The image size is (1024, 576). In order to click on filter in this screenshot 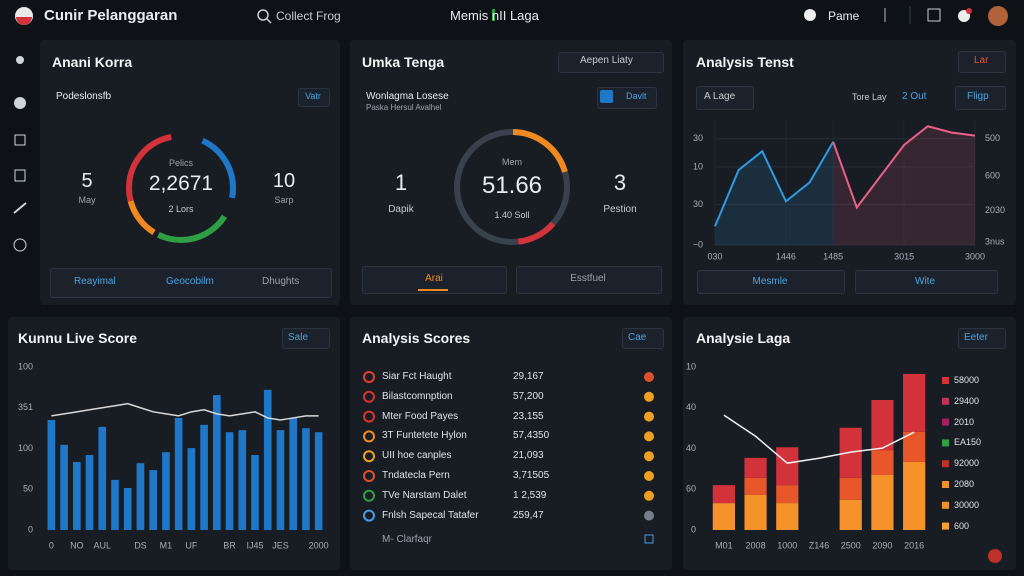, I will do `click(725, 98)`.